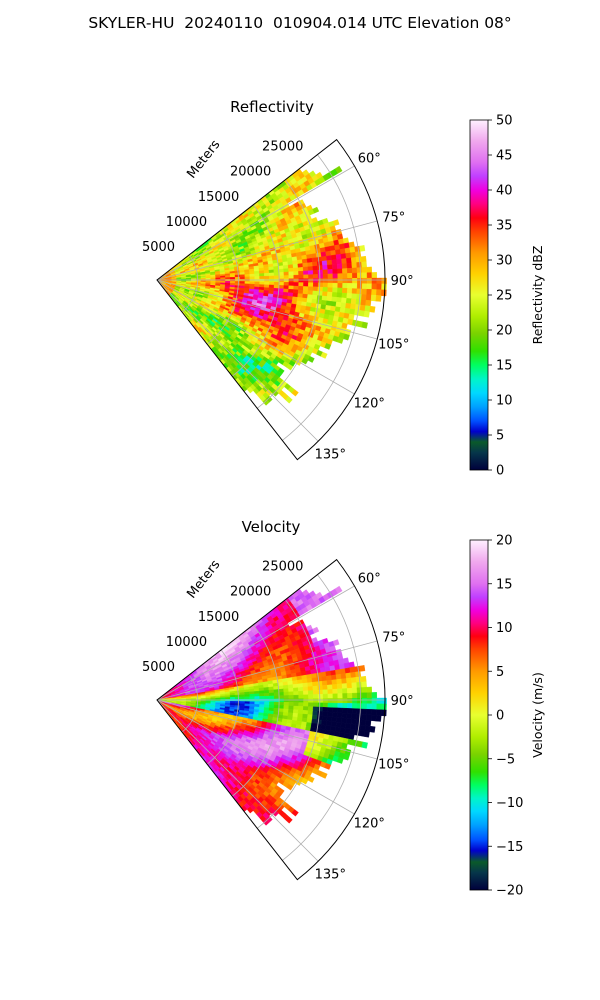 The width and height of the screenshot is (600, 1000). Describe the element at coordinates (505, 759) in the screenshot. I see `colorbar-tick-label: −5` at that location.